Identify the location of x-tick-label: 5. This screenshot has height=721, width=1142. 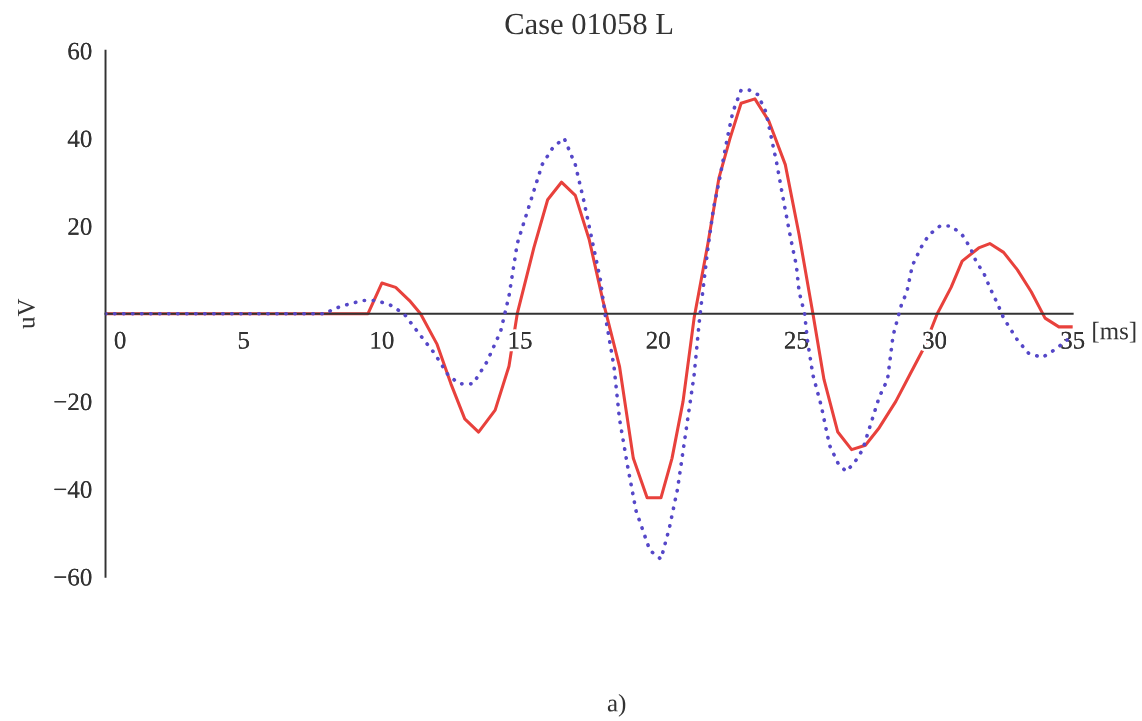
(243, 340).